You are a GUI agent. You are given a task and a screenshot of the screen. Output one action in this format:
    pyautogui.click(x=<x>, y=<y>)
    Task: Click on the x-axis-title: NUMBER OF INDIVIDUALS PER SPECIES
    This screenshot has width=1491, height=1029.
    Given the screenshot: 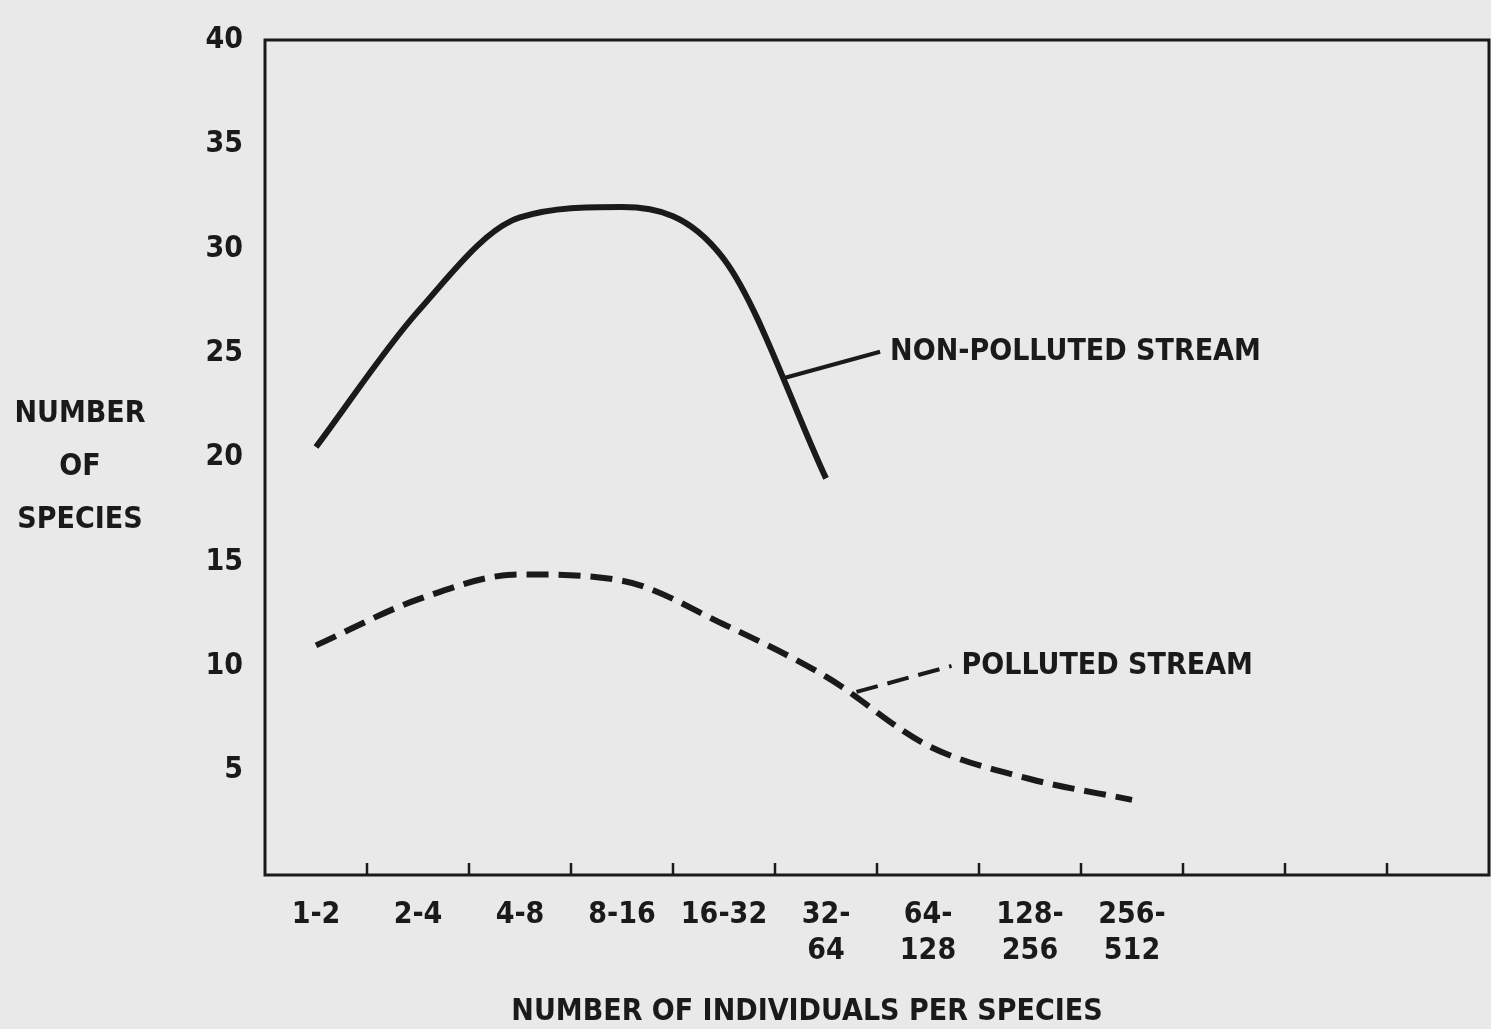 What is the action you would take?
    pyautogui.click(x=807, y=1009)
    